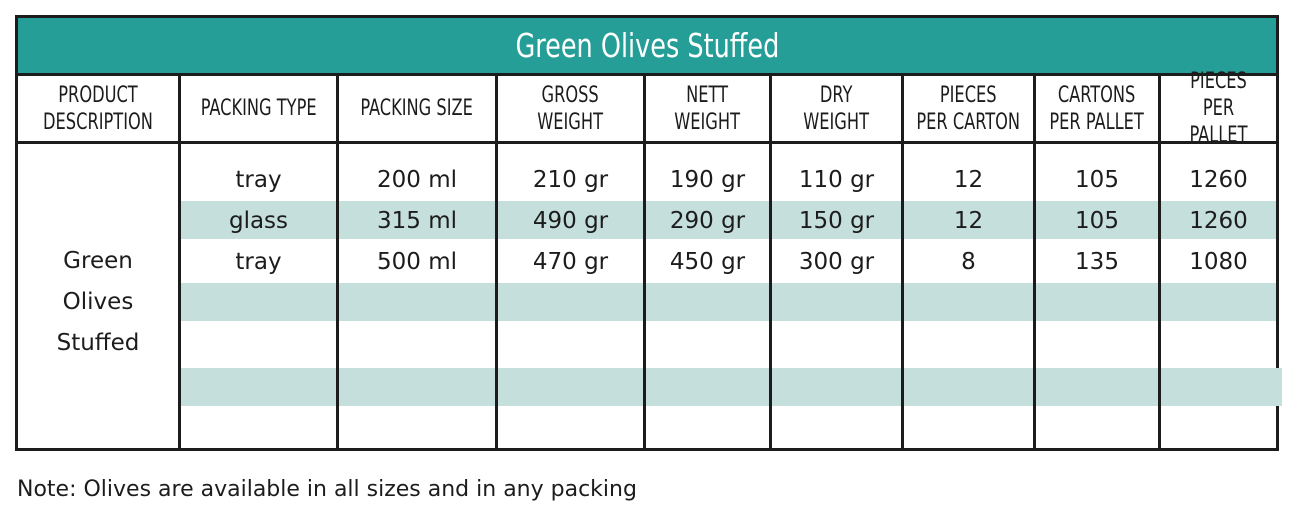 Image resolution: width=1295 pixels, height=518 pixels. I want to click on gross-weight-cell: 470 gr, so click(570, 262).